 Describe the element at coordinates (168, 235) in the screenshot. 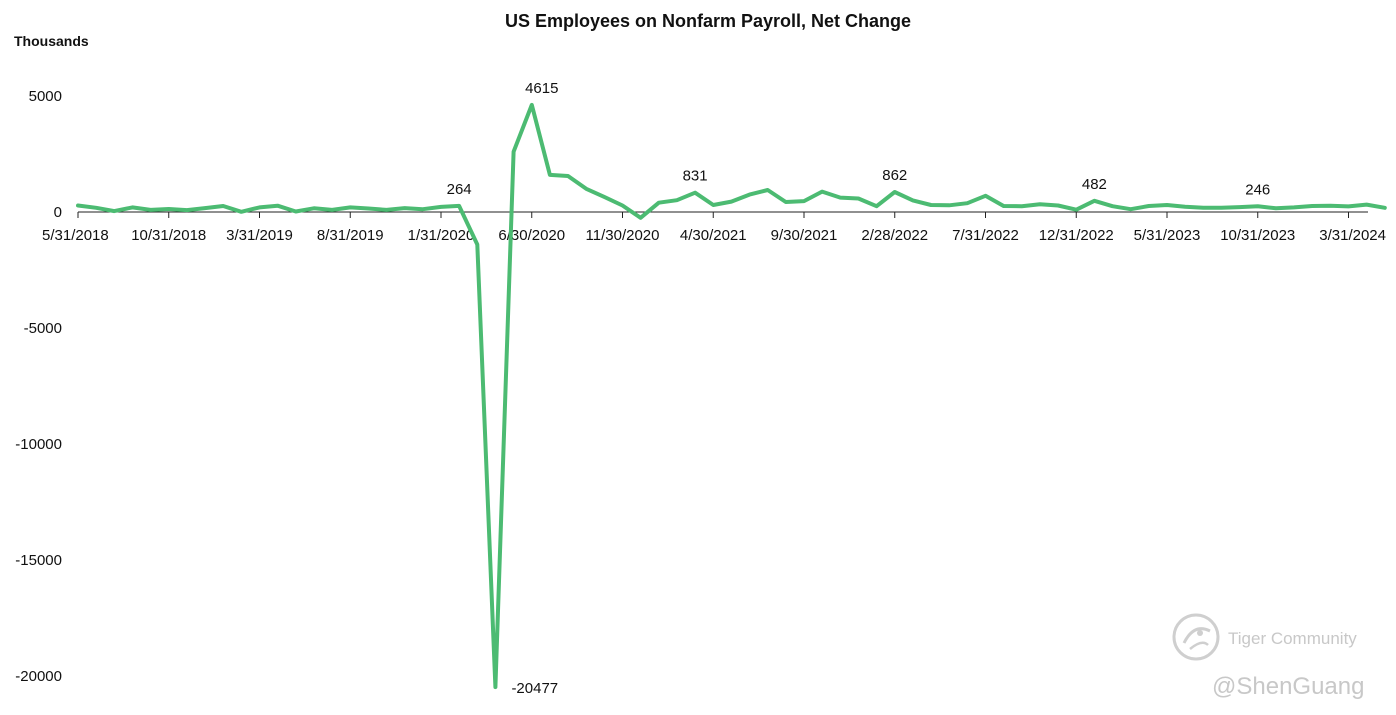

I see `x-tick-label: 10/31/2018` at that location.